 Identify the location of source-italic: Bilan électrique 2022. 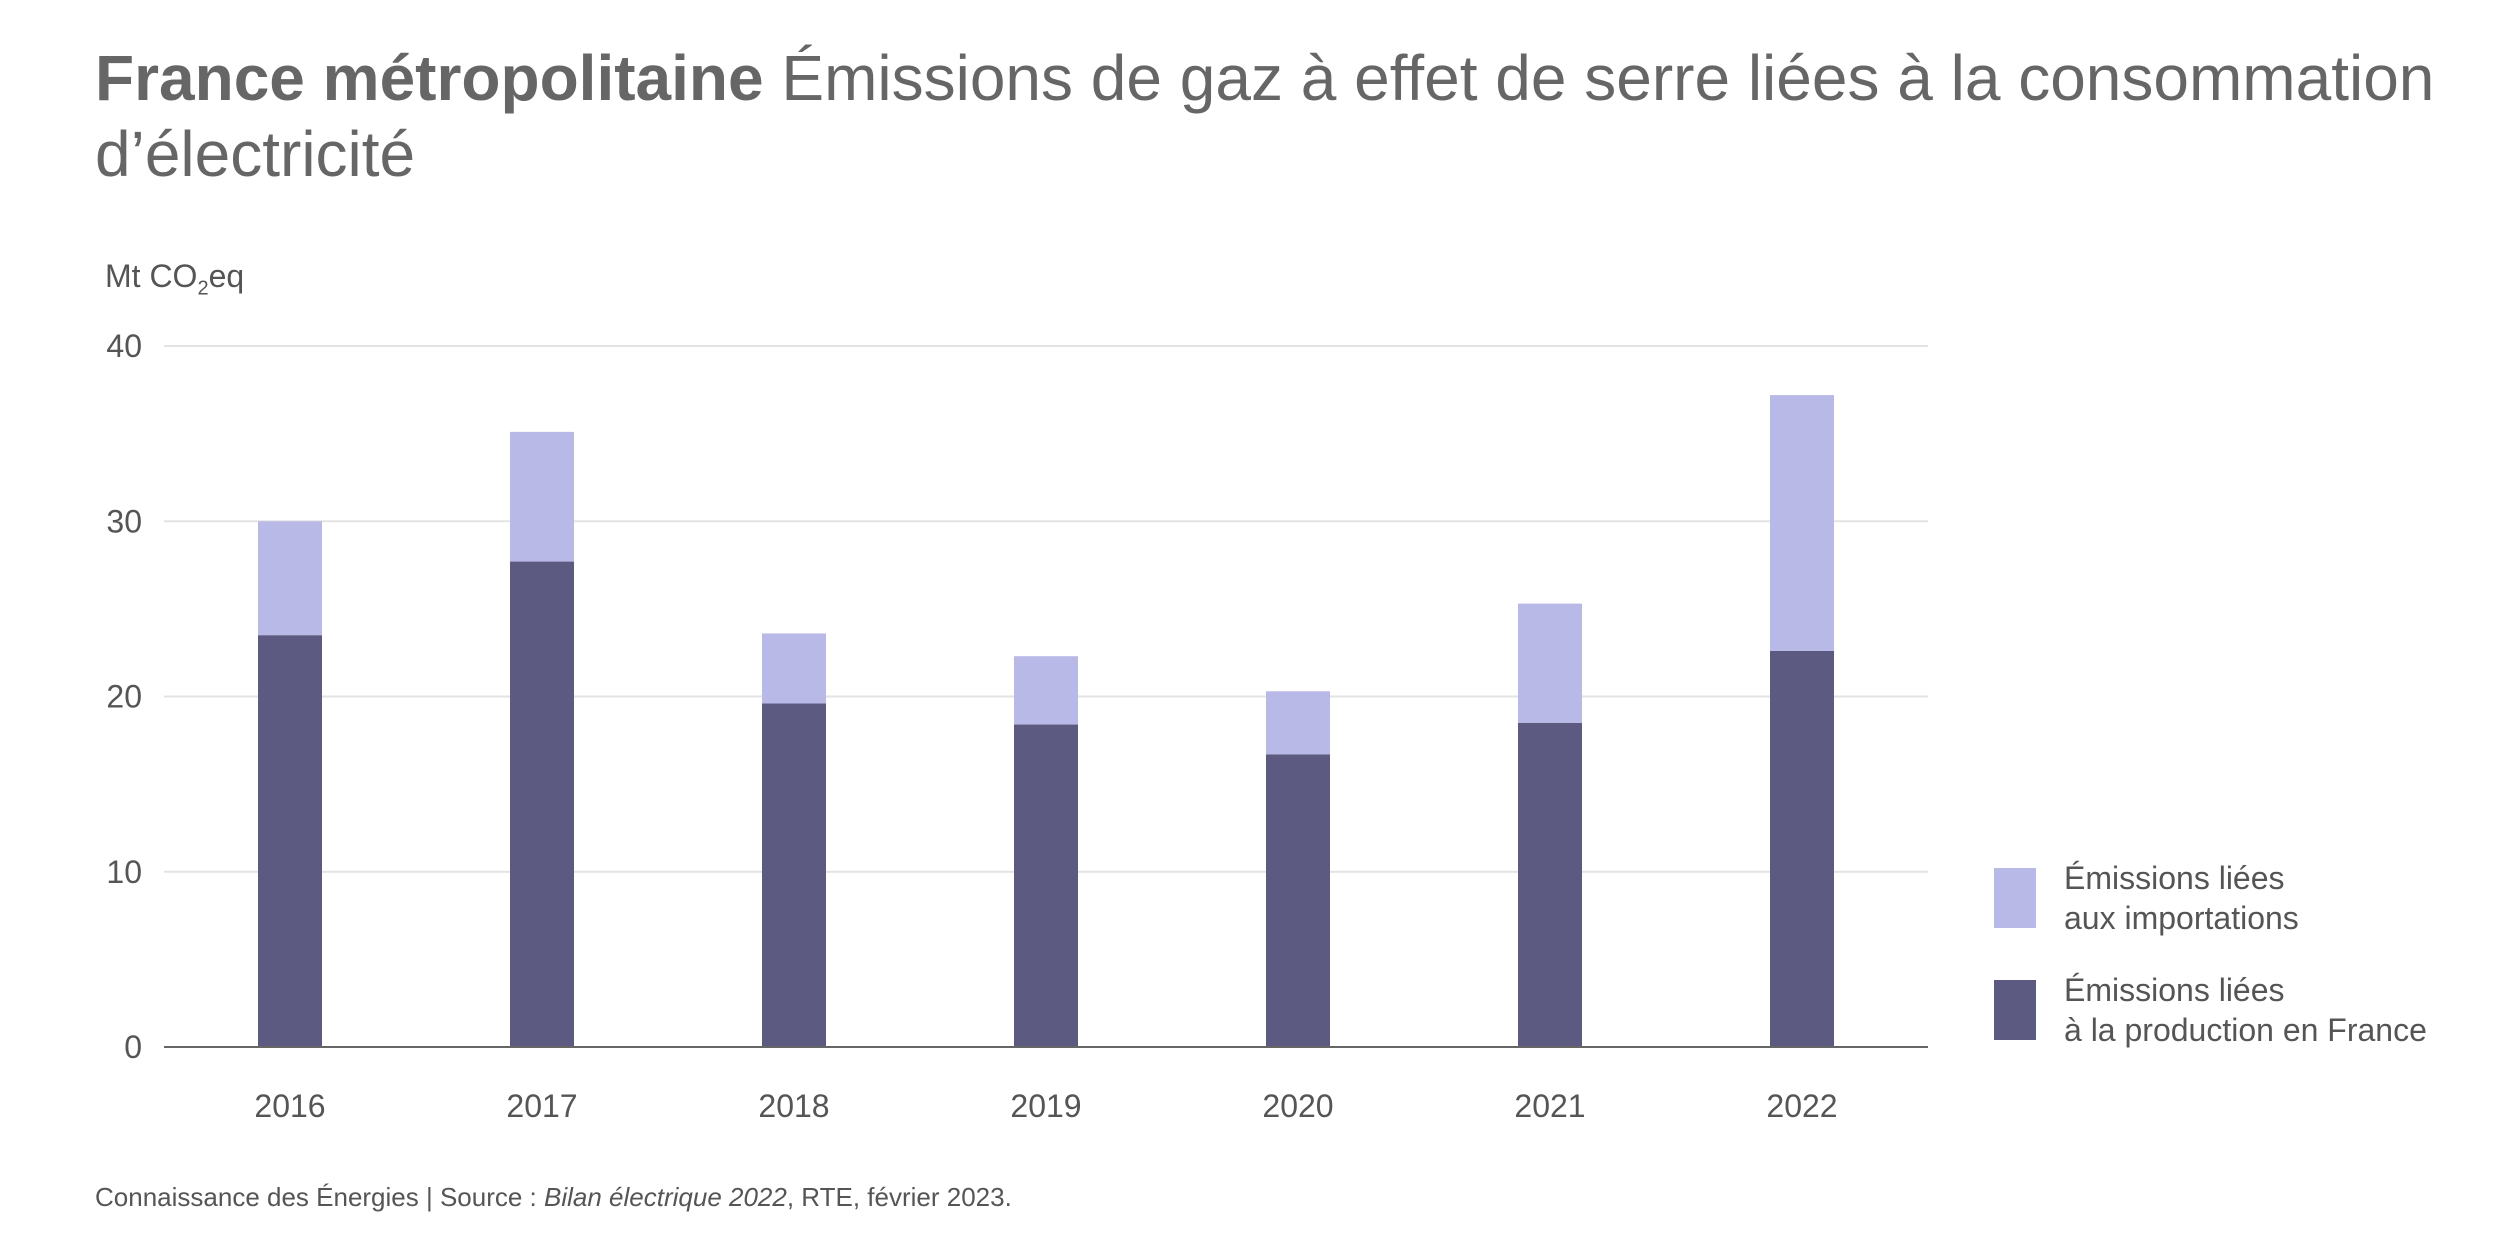
(665, 1197).